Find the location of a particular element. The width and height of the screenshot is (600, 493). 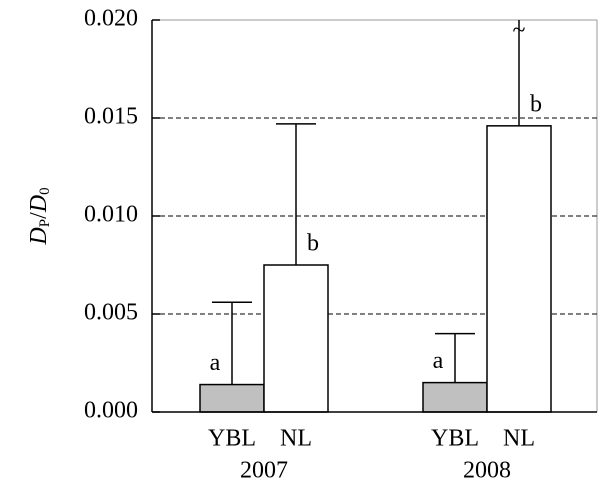

y-tick-label: 0.005 is located at coordinates (111, 313).